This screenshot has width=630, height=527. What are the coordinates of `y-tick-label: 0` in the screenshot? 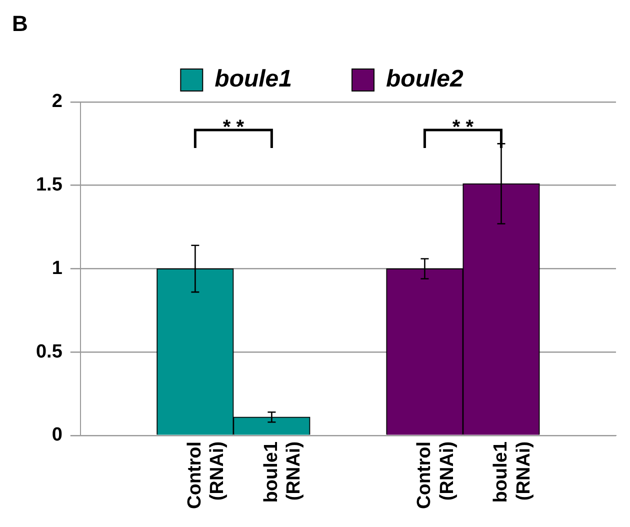 It's located at (57, 435).